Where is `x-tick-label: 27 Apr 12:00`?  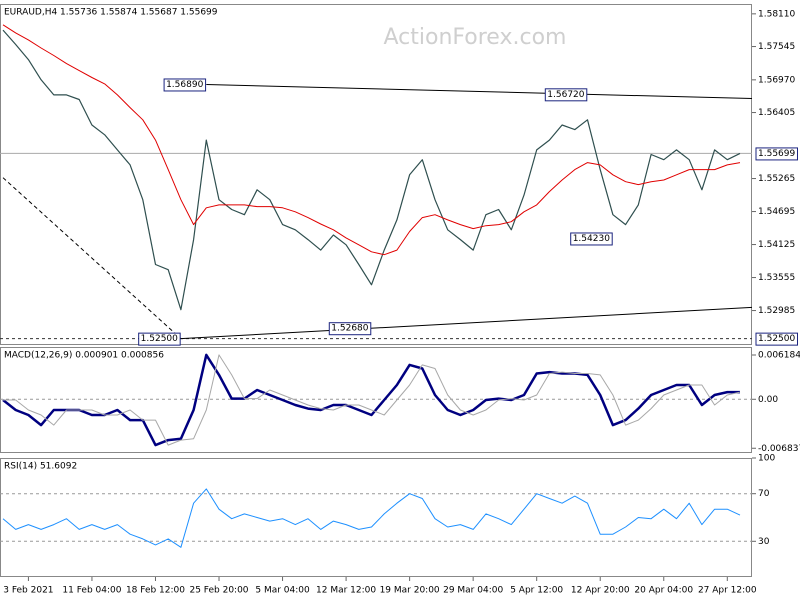 x-tick-label: 27 Apr 12:00 is located at coordinates (727, 591).